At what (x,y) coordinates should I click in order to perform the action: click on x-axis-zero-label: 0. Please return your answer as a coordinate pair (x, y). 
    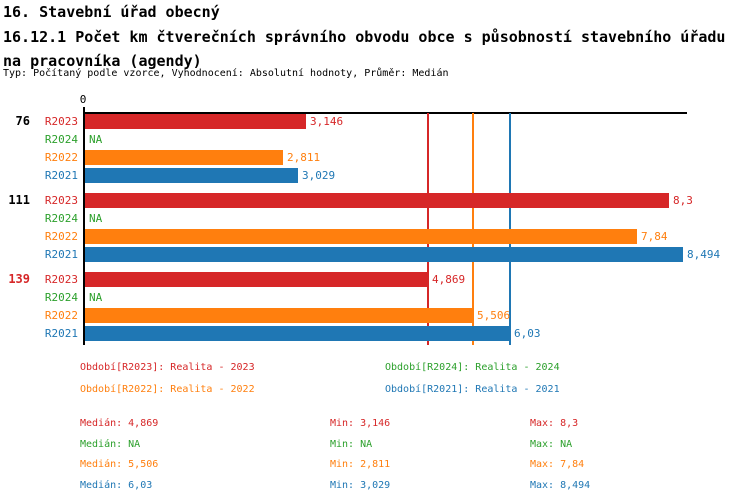
    Looking at the image, I should click on (83, 99).